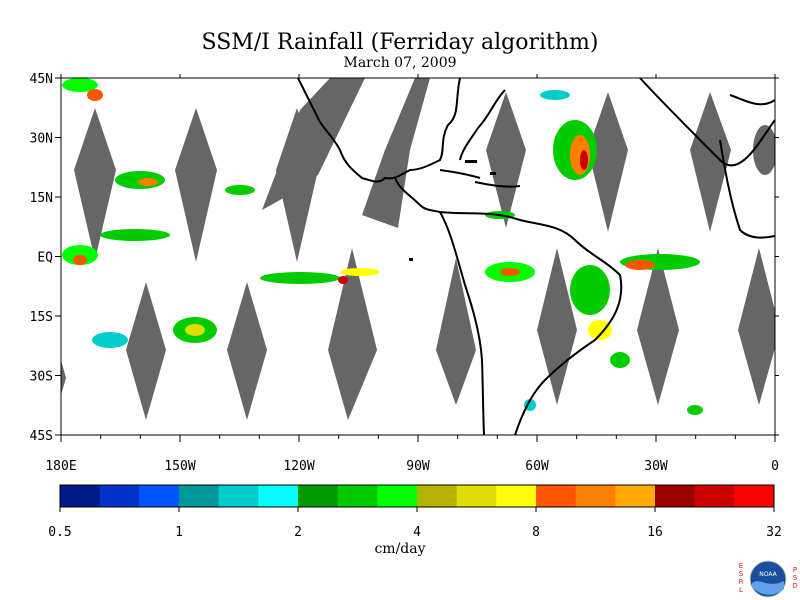  I want to click on coastline-florida, so click(482, 125).